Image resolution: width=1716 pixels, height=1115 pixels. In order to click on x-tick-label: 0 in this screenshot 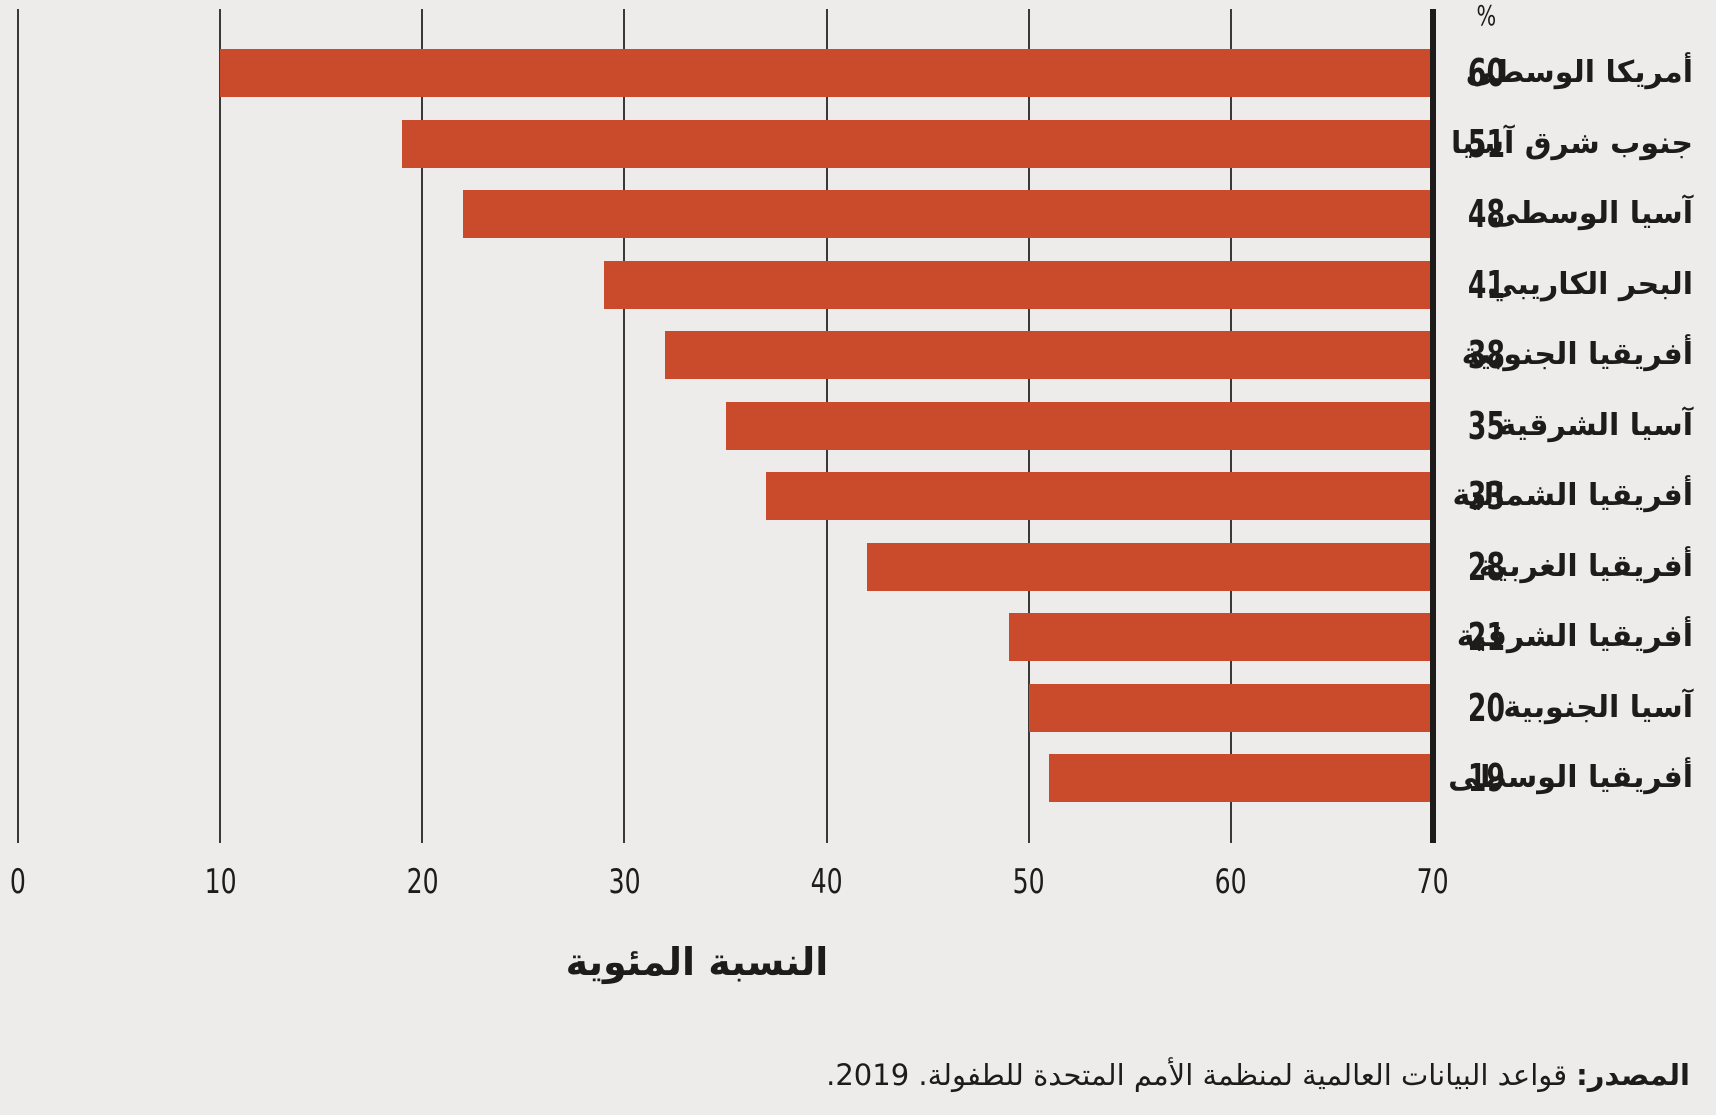, I will do `click(31, 882)`.